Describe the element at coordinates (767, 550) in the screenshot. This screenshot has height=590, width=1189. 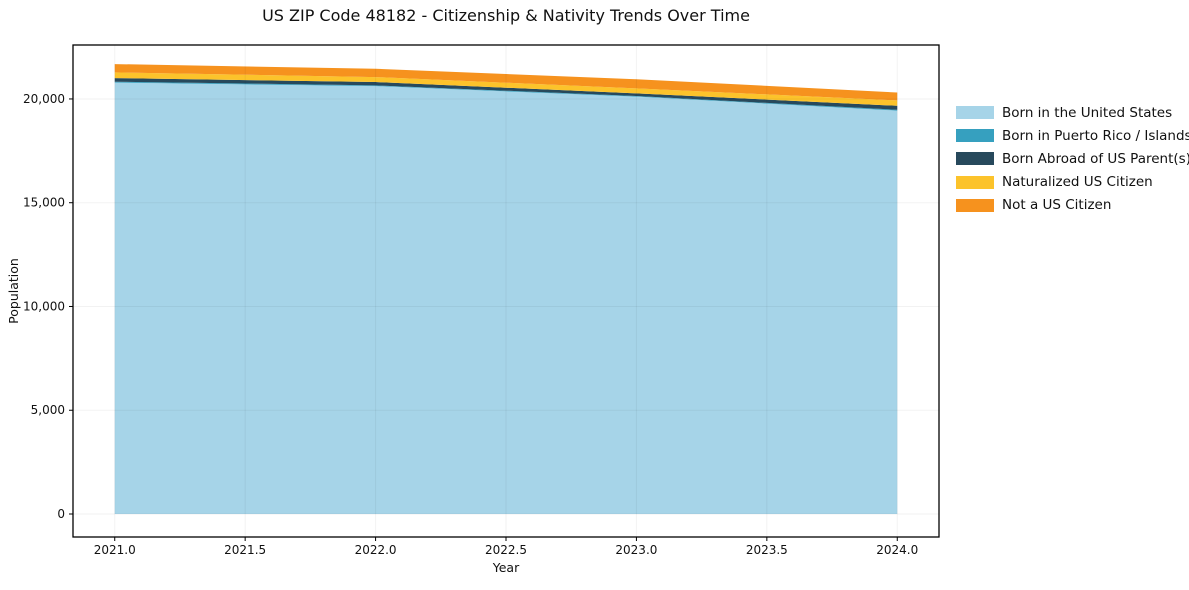
I see `x-tick-label: 2023.5` at that location.